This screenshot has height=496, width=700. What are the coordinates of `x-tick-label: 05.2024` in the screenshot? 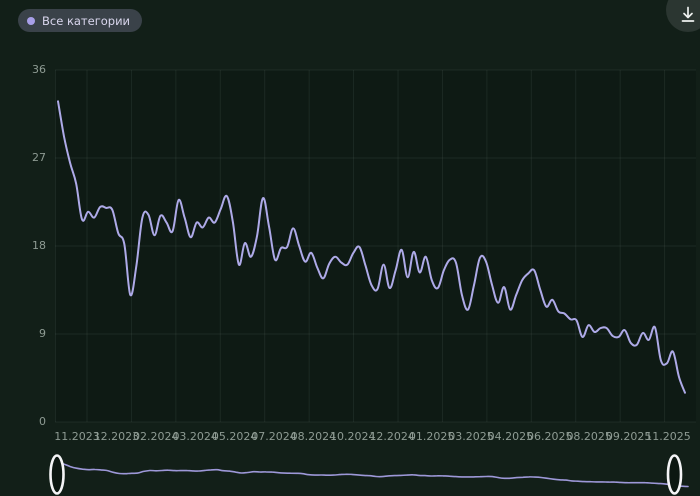 It's located at (234, 436).